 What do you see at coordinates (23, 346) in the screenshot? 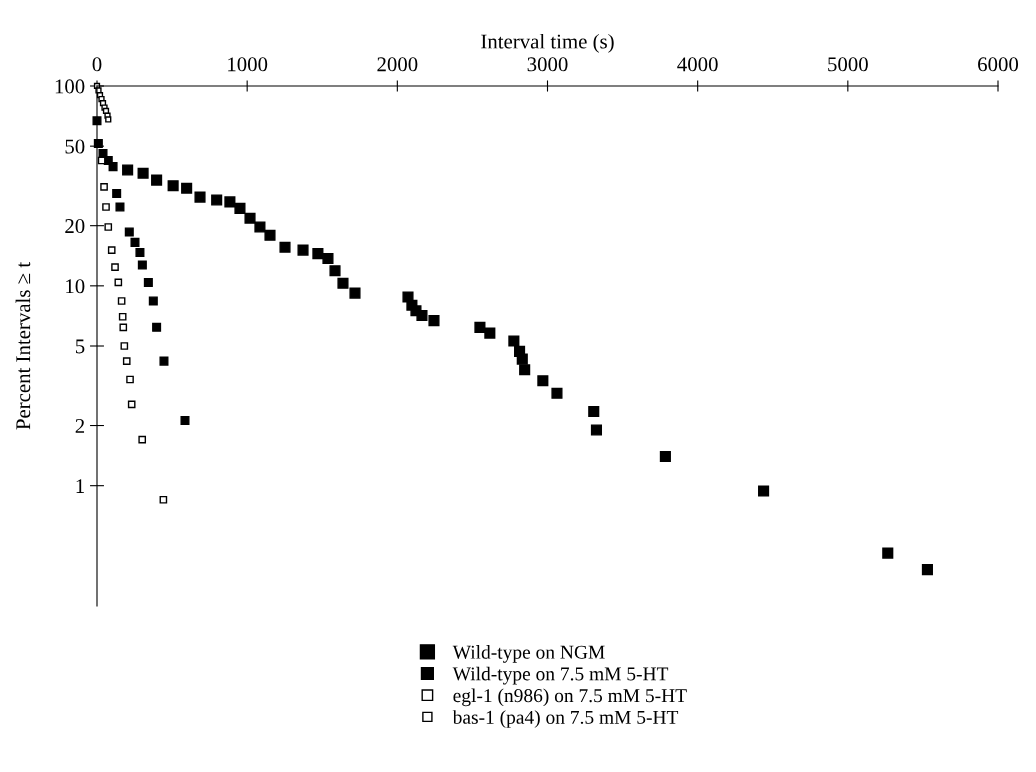
I see `y-axis-title: Percent Intervals ≥ t` at bounding box center [23, 346].